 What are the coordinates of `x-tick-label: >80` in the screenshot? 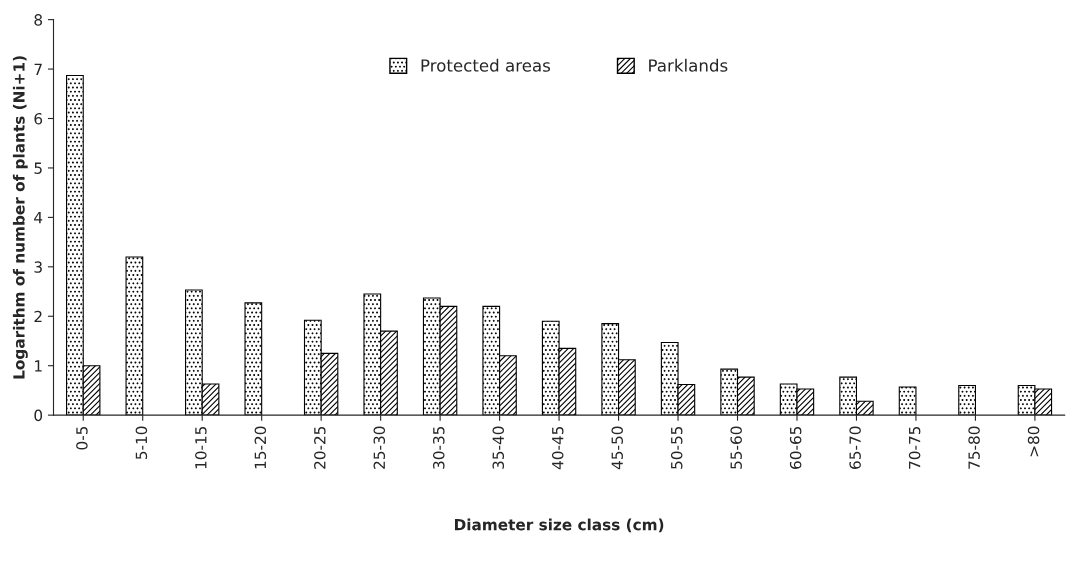 It's located at (1033, 441).